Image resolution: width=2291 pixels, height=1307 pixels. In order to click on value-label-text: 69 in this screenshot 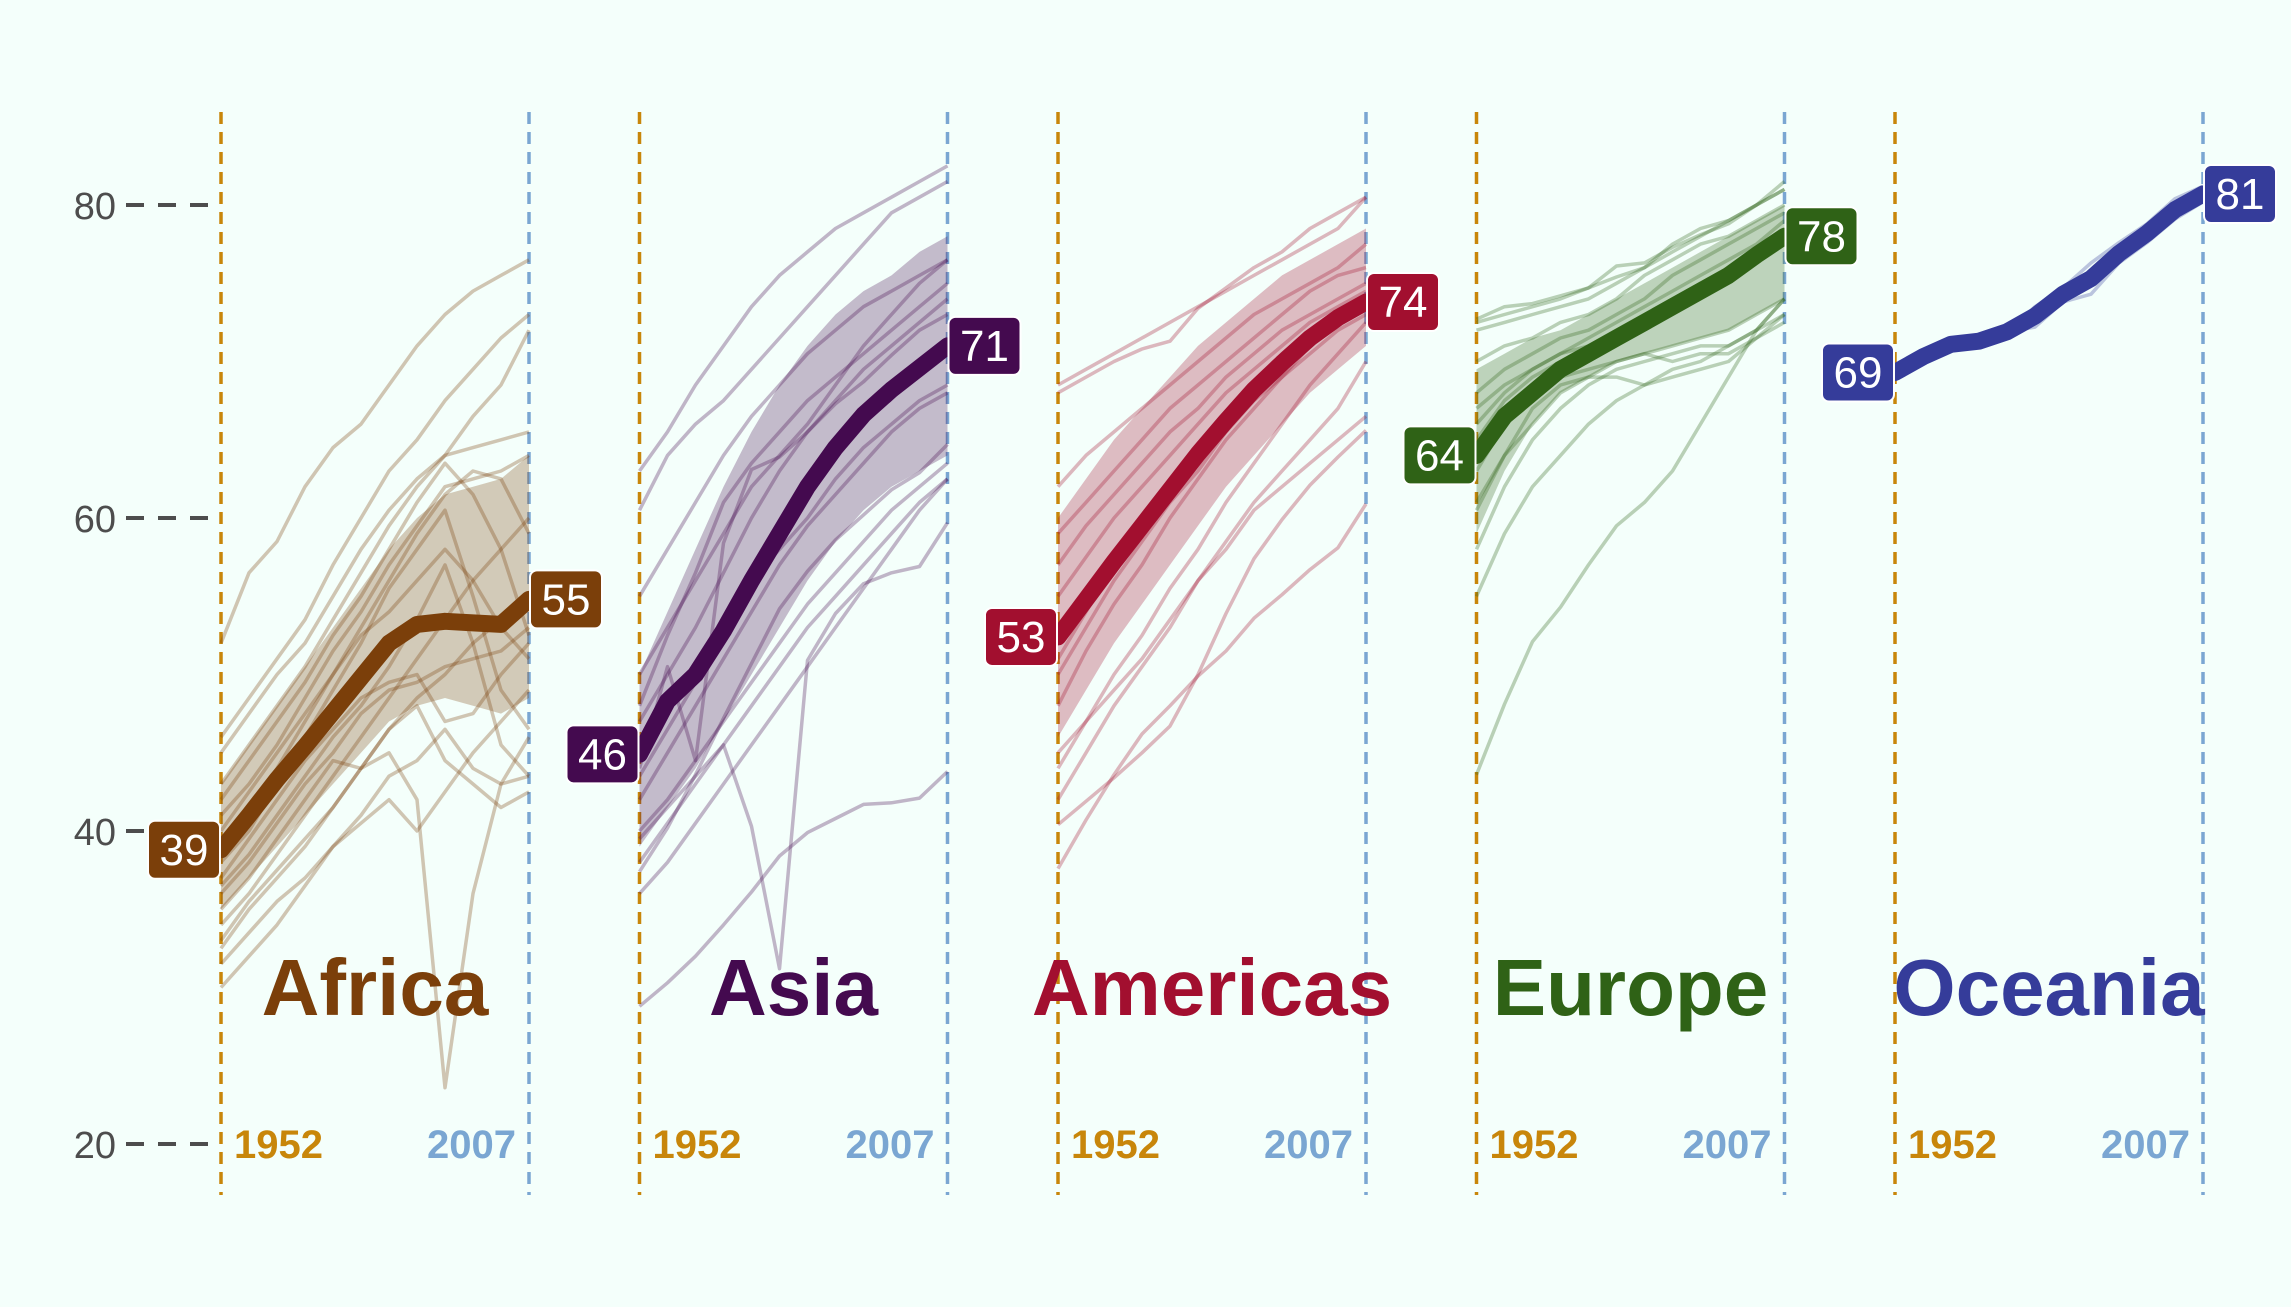, I will do `click(1858, 372)`.